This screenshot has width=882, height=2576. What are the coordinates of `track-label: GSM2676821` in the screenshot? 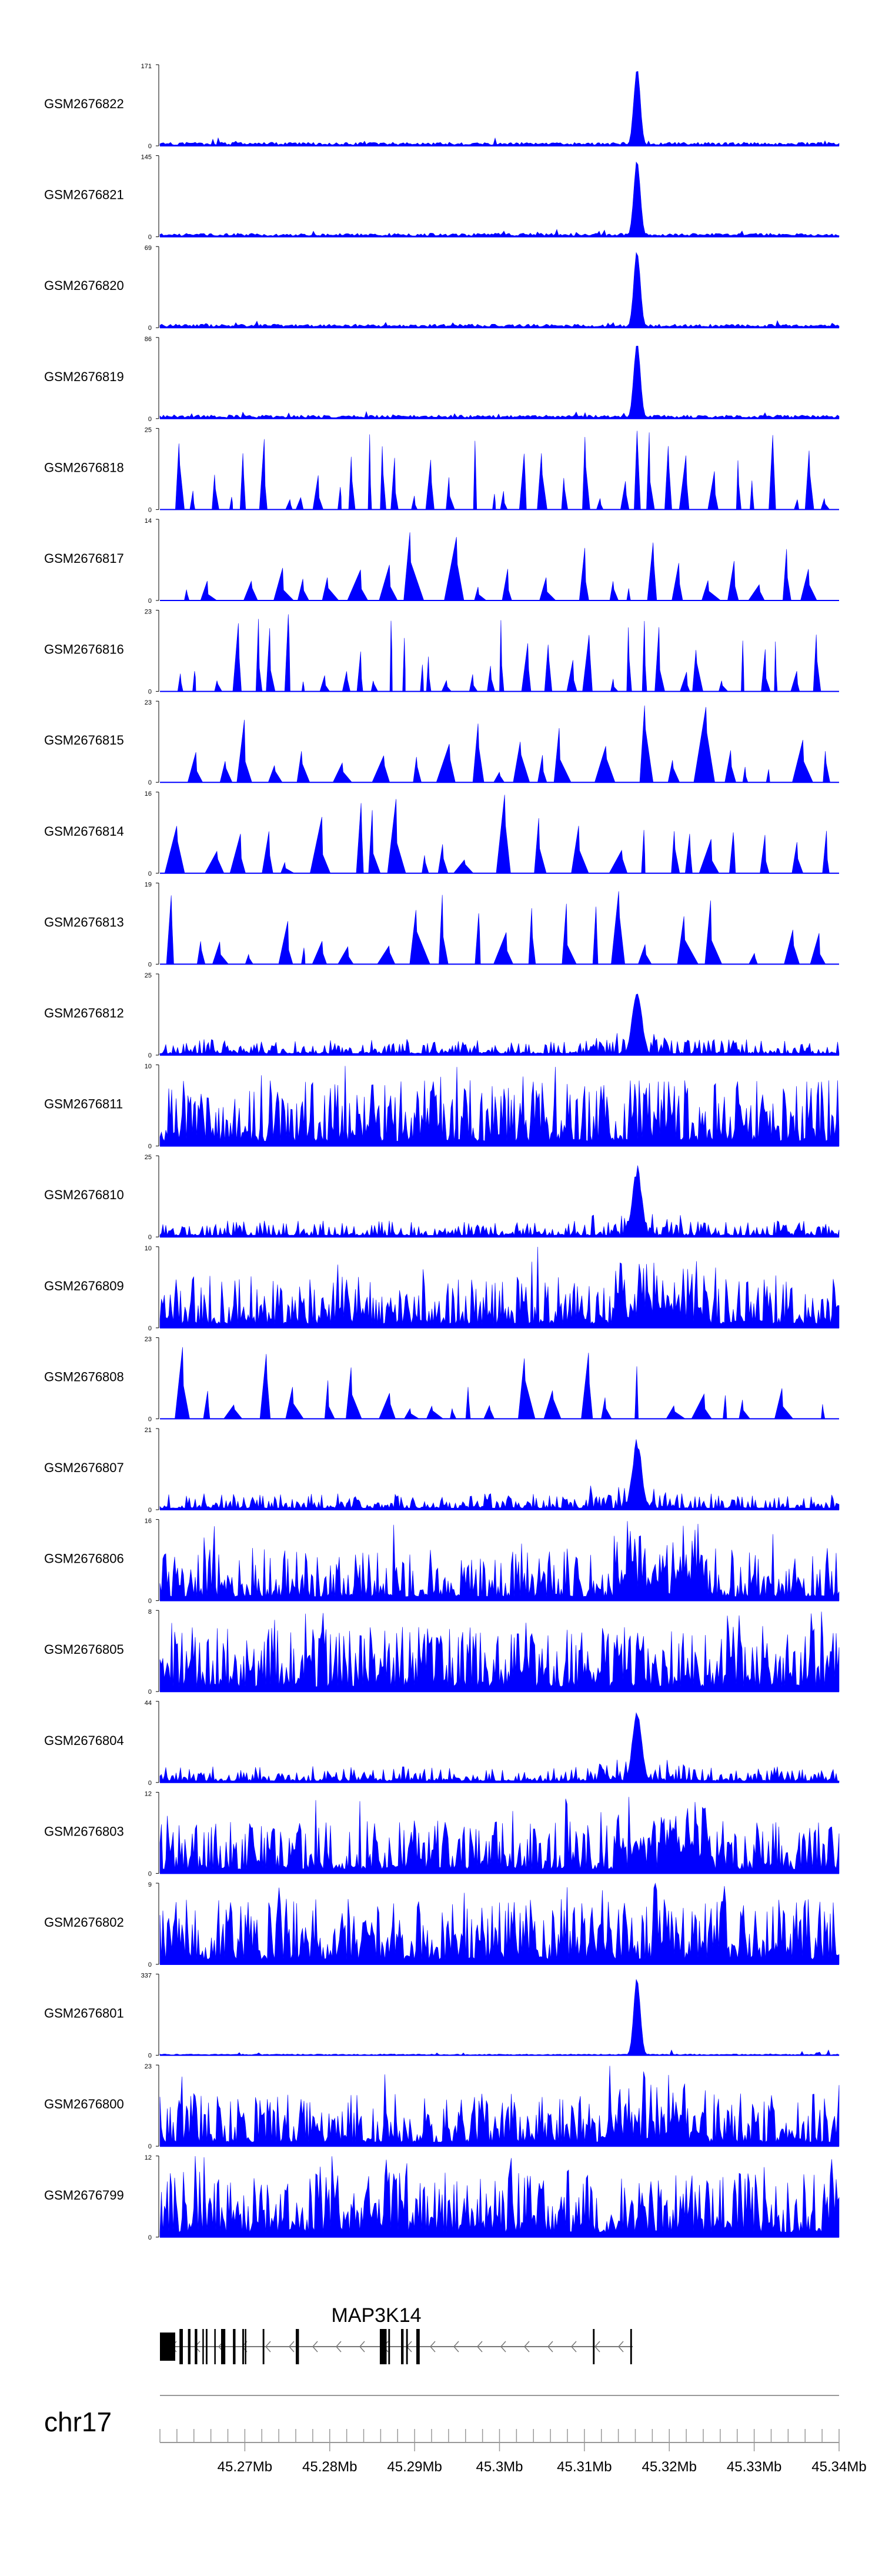 It's located at (84, 195).